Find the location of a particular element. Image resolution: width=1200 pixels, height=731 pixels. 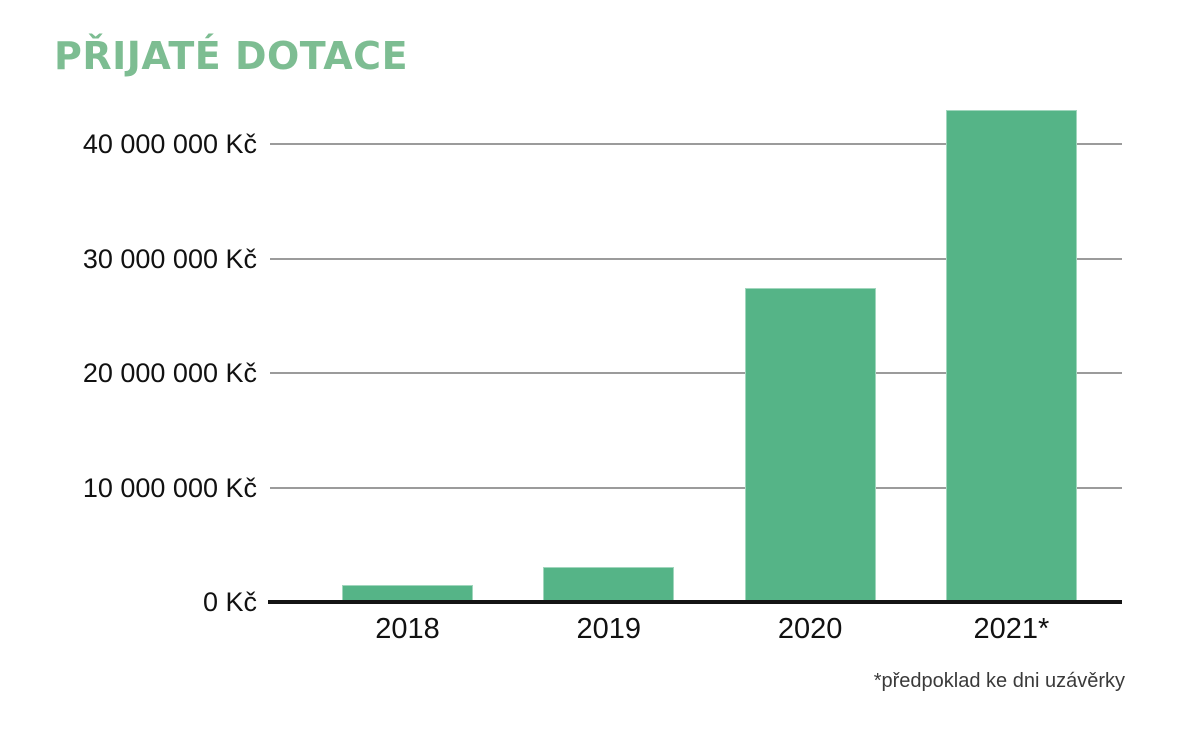

x-tick-label: 2018 is located at coordinates (407, 629).